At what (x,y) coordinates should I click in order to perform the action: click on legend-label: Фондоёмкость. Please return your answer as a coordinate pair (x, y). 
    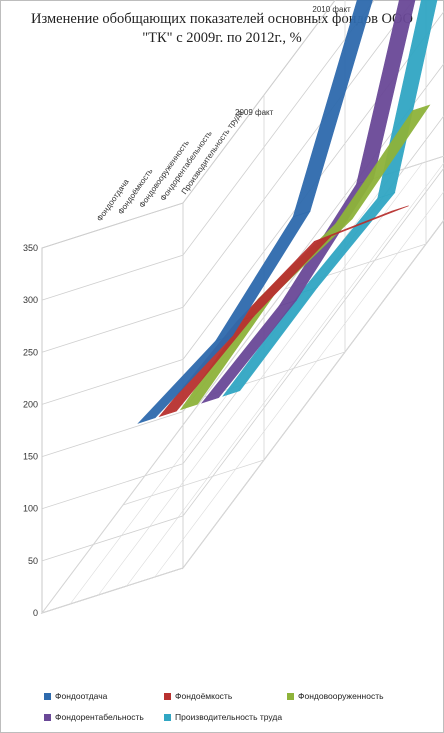
    Looking at the image, I should click on (204, 696).